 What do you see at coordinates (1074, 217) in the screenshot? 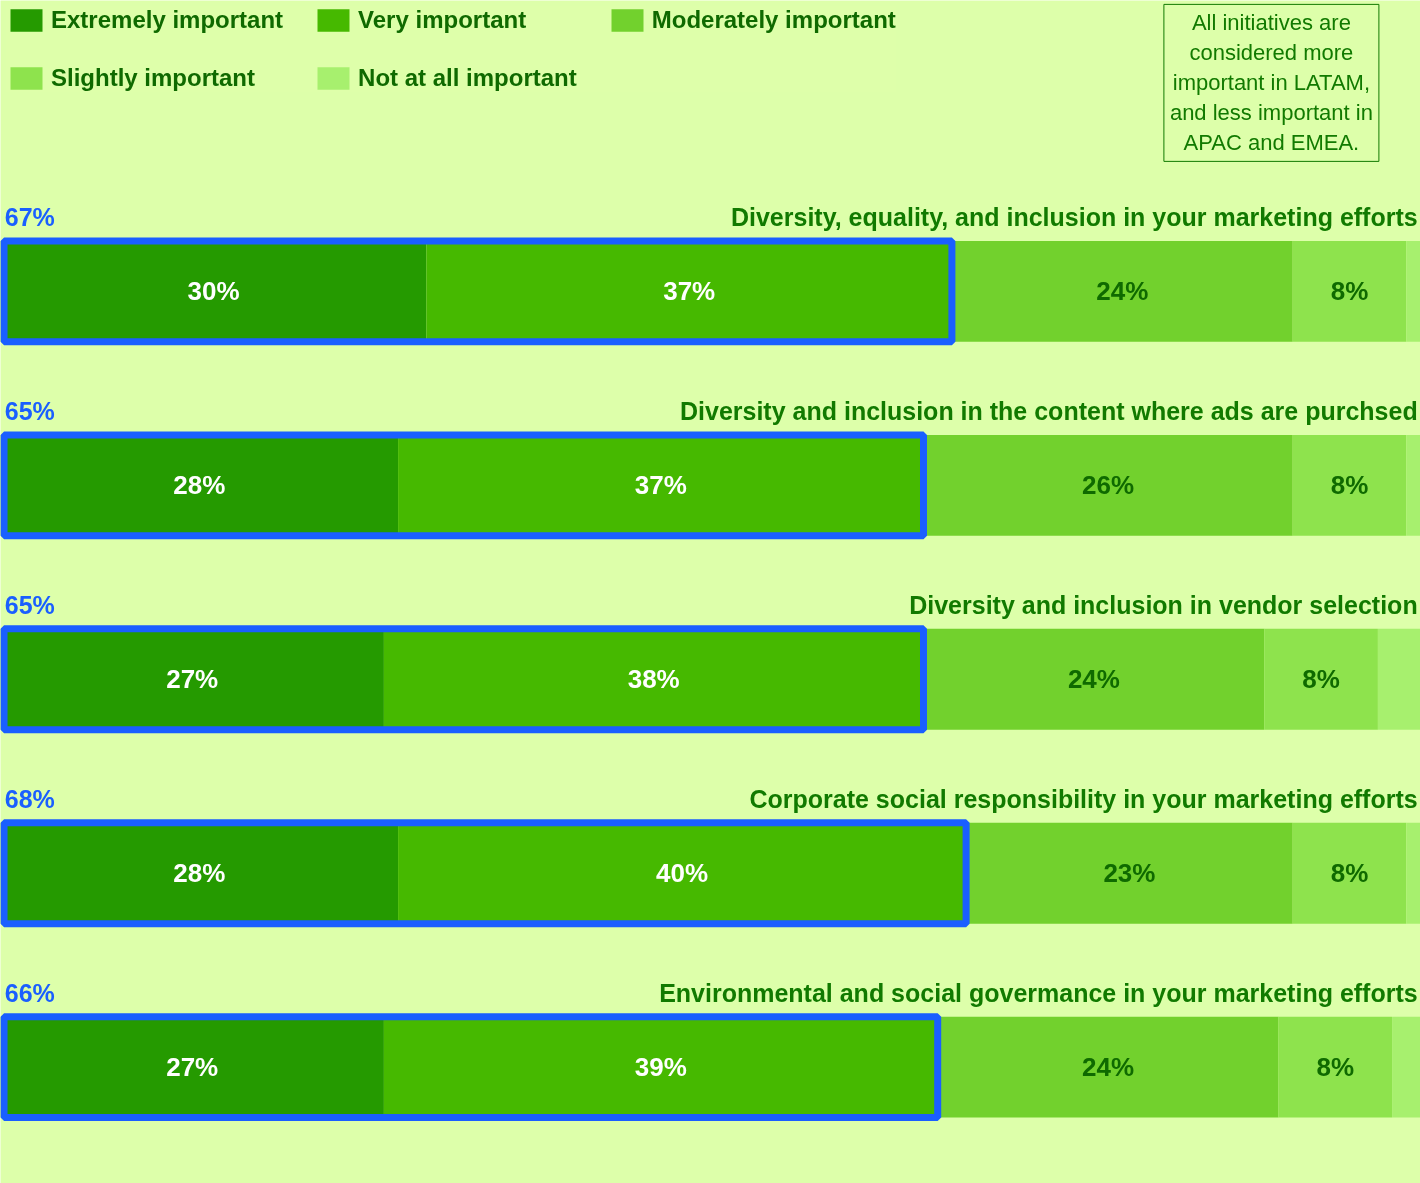
I see `y-tick-label: Diversity, equality, and inclusion in your marketing efforts` at bounding box center [1074, 217].